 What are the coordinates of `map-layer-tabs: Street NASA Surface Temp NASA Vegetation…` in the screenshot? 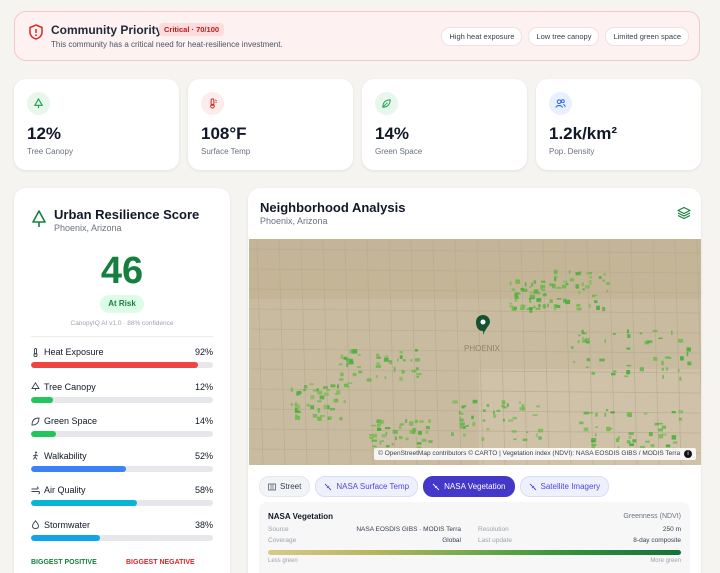 It's located at (434, 486).